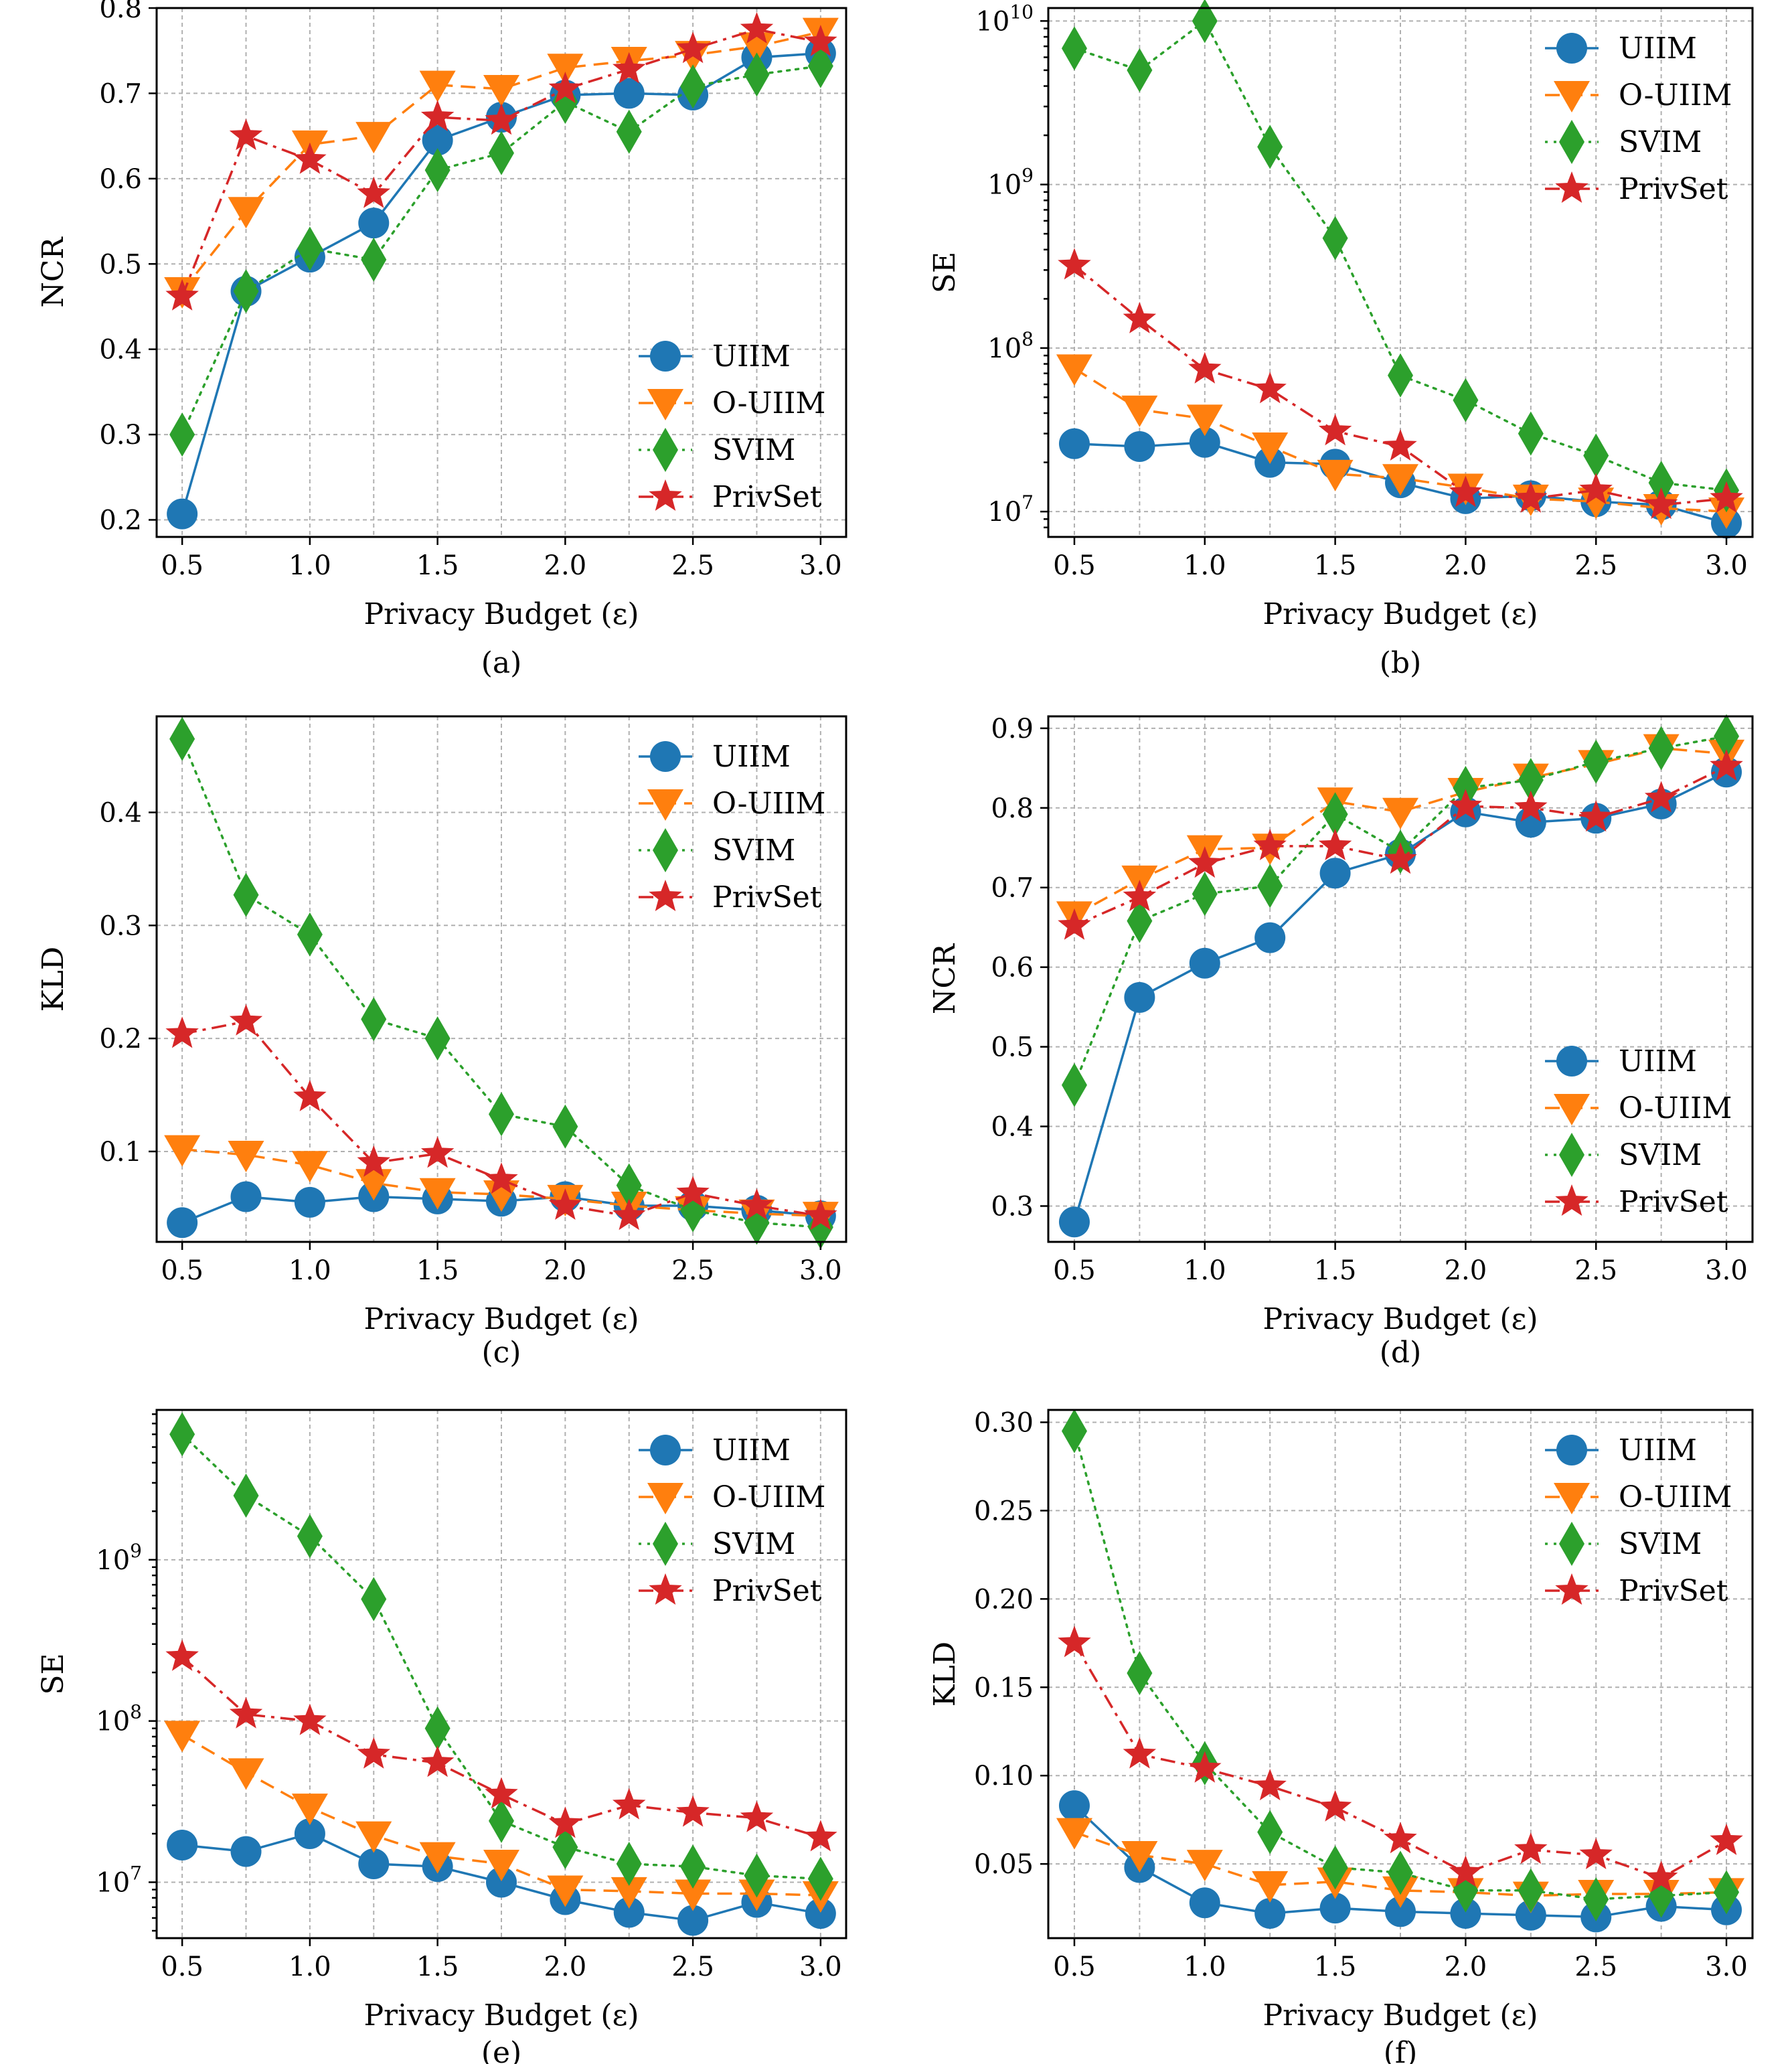  I want to click on subplot-caption: (d), so click(1401, 1353).